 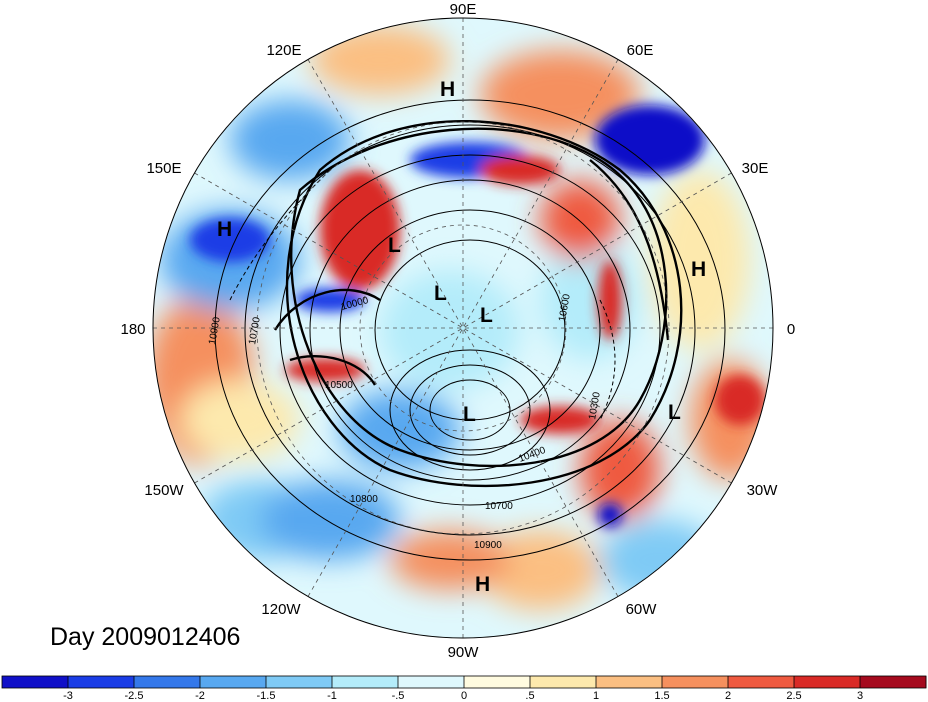 What do you see at coordinates (860, 696) in the screenshot?
I see `colorbar-tick-label: 3` at bounding box center [860, 696].